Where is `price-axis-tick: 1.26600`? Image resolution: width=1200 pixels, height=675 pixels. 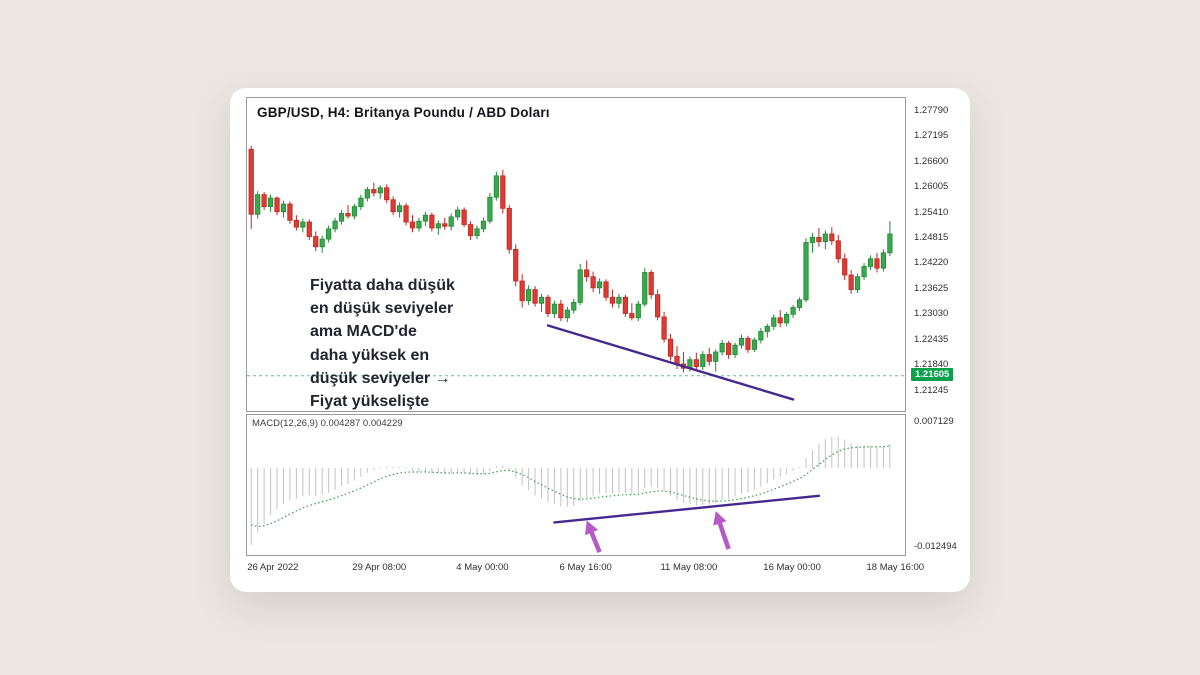
price-axis-tick: 1.26600 is located at coordinates (931, 161).